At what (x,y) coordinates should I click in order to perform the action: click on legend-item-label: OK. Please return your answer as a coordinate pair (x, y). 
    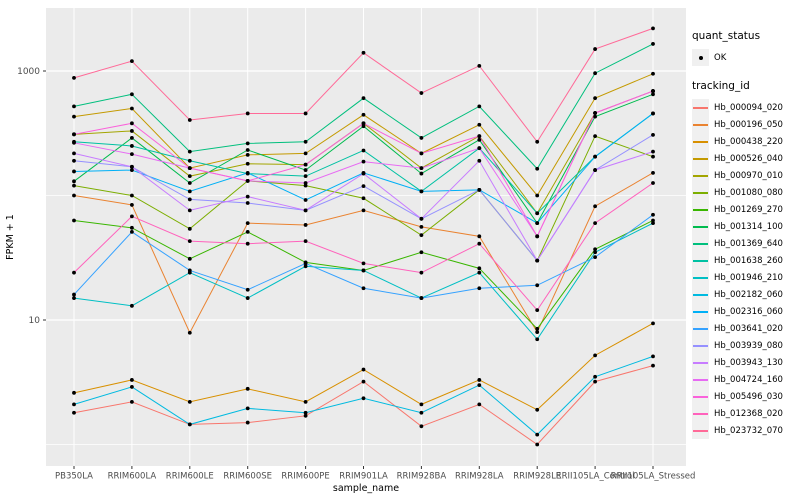
    Looking at the image, I should click on (720, 57).